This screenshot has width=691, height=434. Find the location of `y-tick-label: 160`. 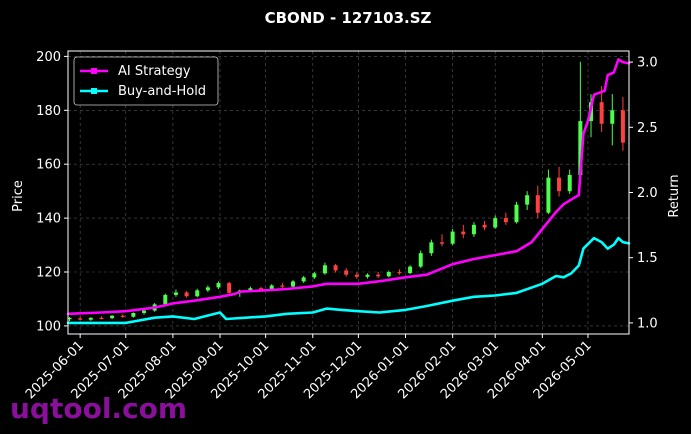

y-tick-label: 160 is located at coordinates (48, 165).